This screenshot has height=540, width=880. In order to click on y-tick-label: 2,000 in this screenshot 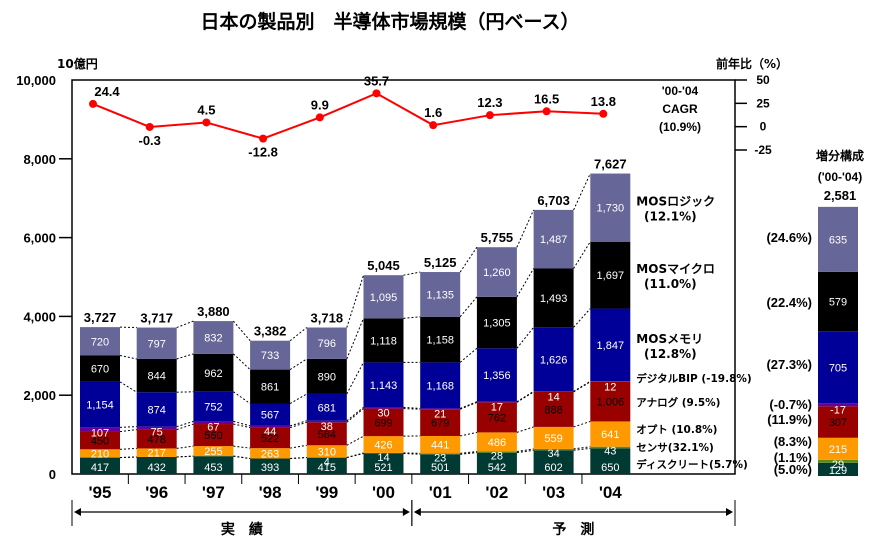, I will do `click(39, 395)`.